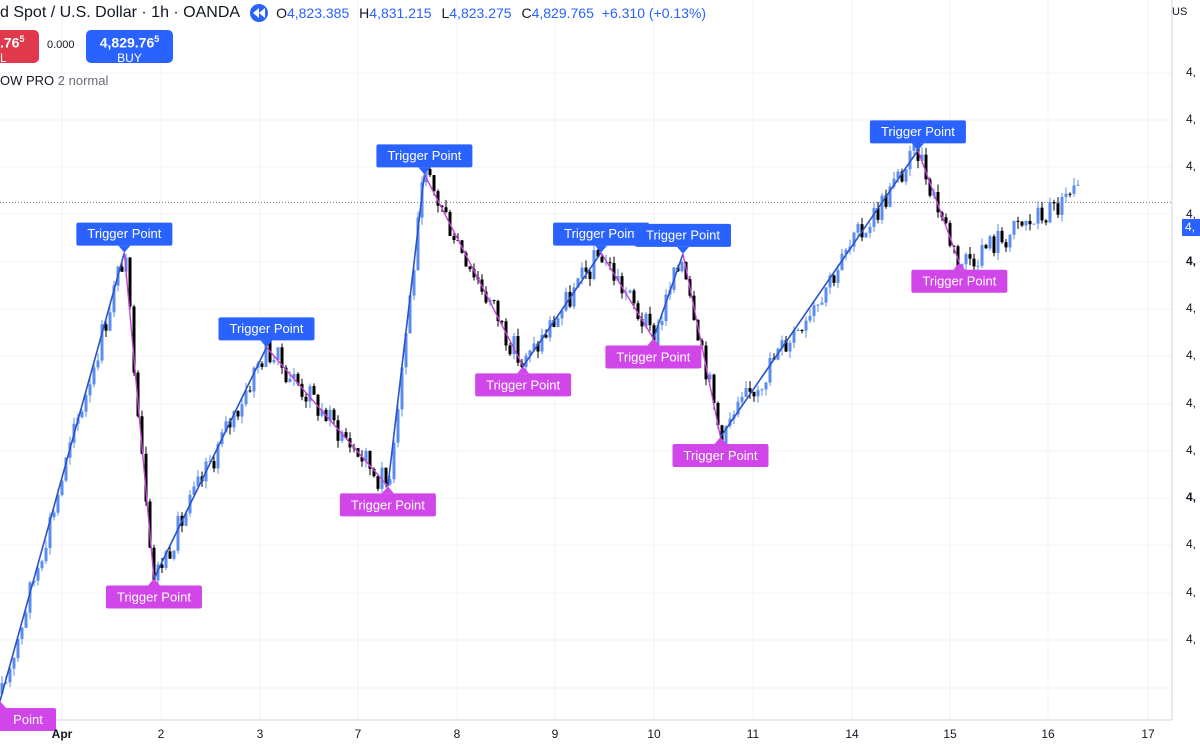  I want to click on sell-button: .765 L, so click(19, 47).